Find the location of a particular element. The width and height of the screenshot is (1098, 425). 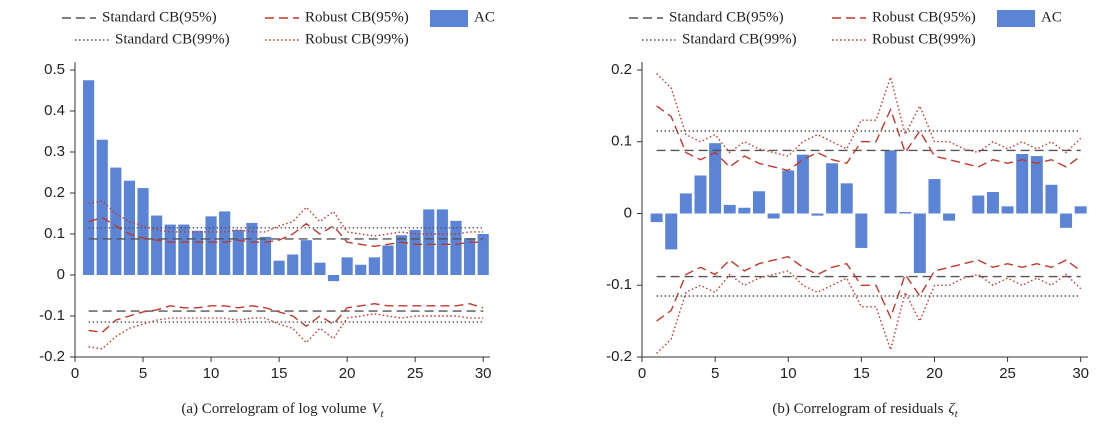

caption-symbol: ζ is located at coordinates (952, 409).